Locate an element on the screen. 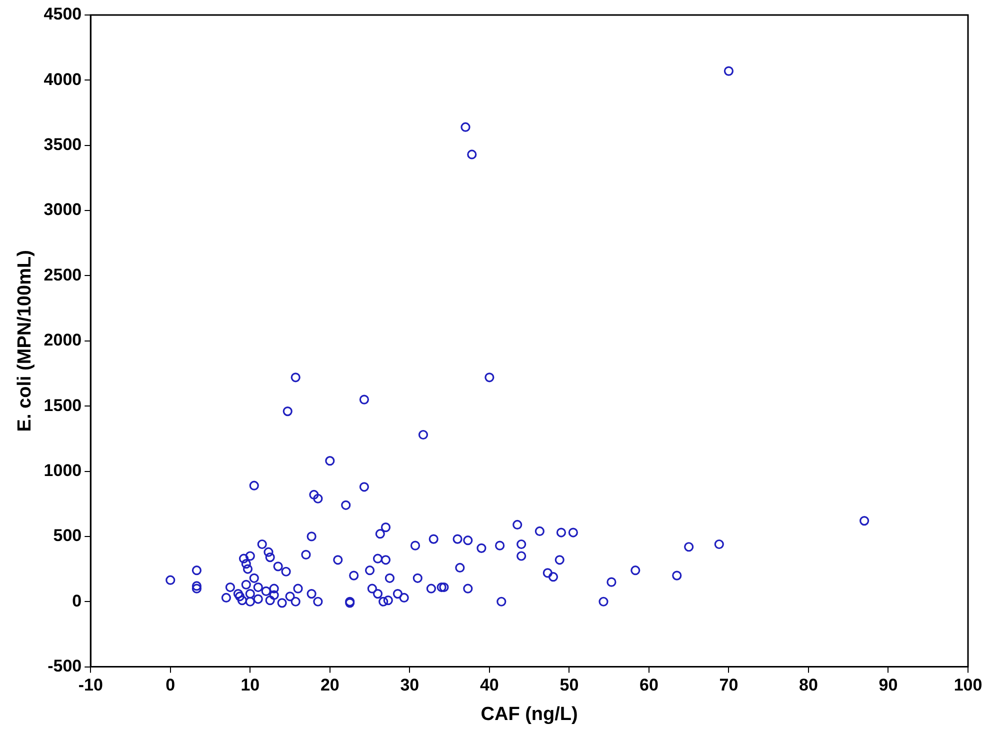  x-axis-title: CAF (ng/L) is located at coordinates (529, 714).